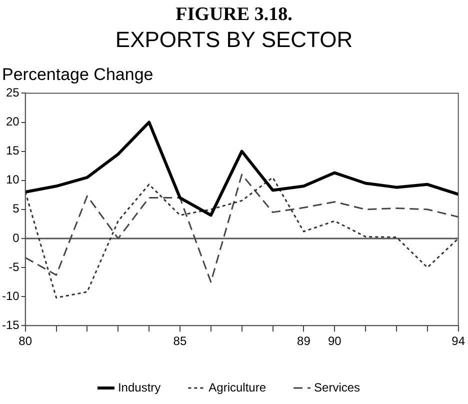 This screenshot has height=404, width=468. Describe the element at coordinates (459, 341) in the screenshot. I see `x-tick-label: 94` at that location.